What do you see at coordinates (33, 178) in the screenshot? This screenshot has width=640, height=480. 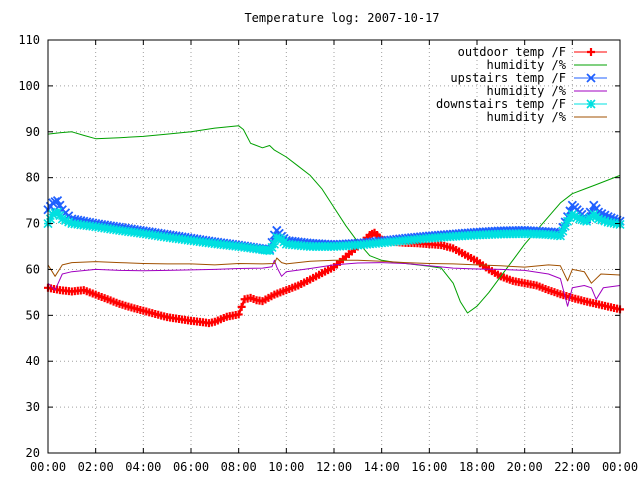 I see `y-tick-label: 80` at bounding box center [33, 178].